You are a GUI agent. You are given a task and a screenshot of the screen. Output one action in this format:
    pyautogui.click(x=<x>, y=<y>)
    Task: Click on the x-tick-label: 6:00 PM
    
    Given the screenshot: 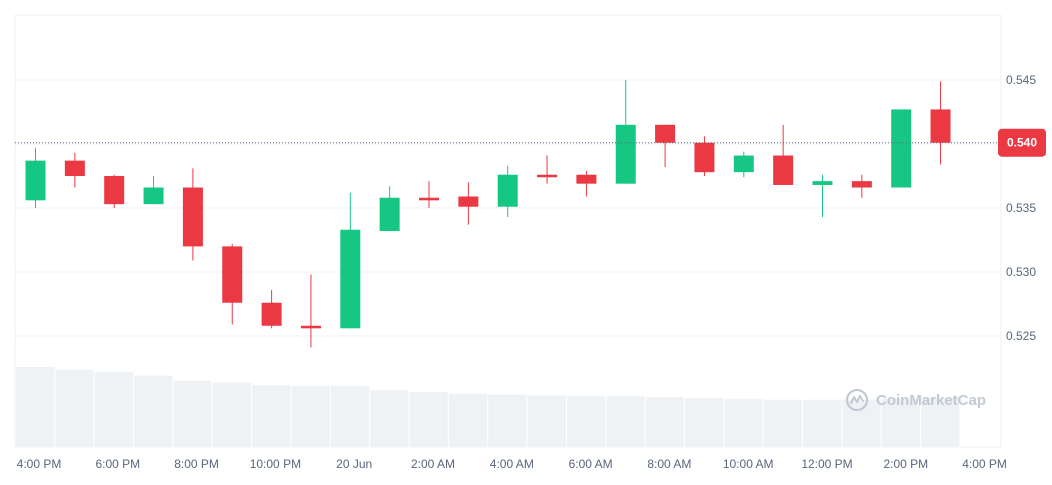 What is the action you would take?
    pyautogui.click(x=117, y=464)
    